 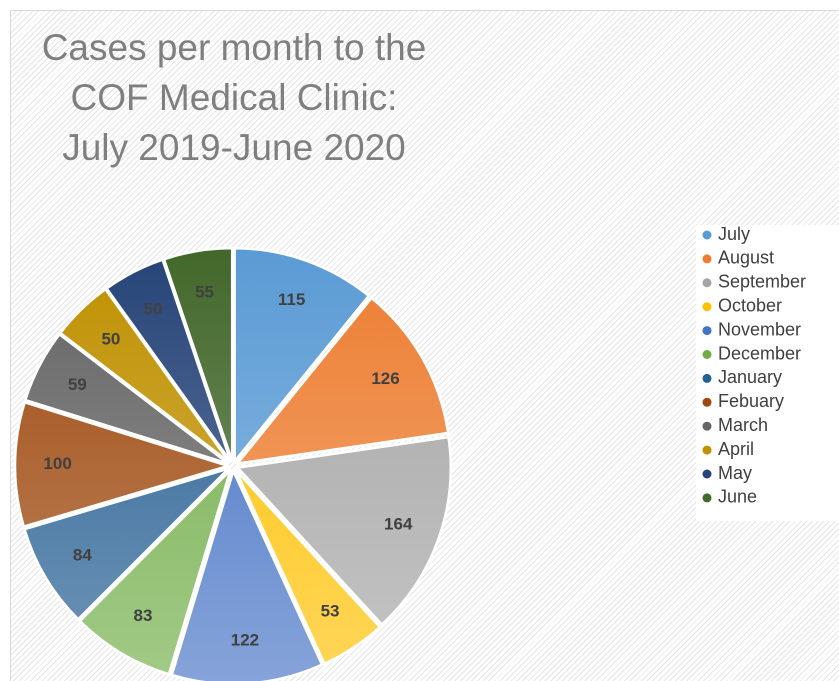 I want to click on data-label: 59, so click(x=77, y=384).